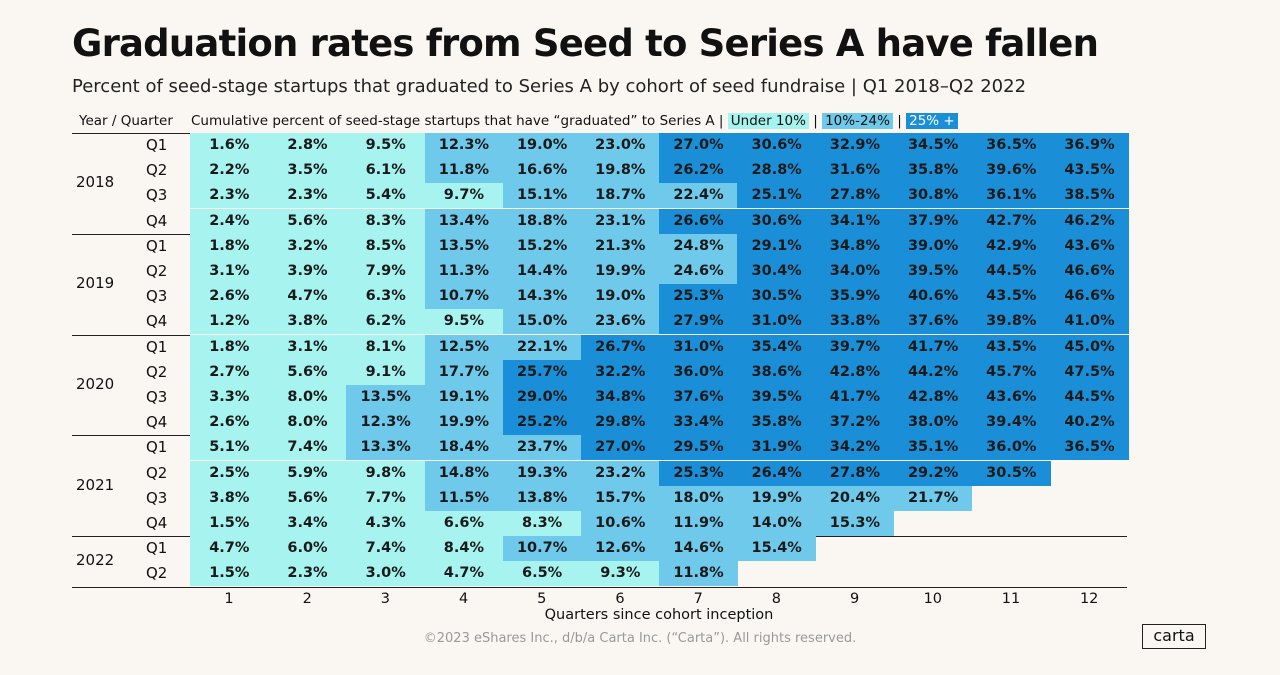 Image resolution: width=1280 pixels, height=675 pixels. What do you see at coordinates (95, 560) in the screenshot?
I see `year-label: 2022` at bounding box center [95, 560].